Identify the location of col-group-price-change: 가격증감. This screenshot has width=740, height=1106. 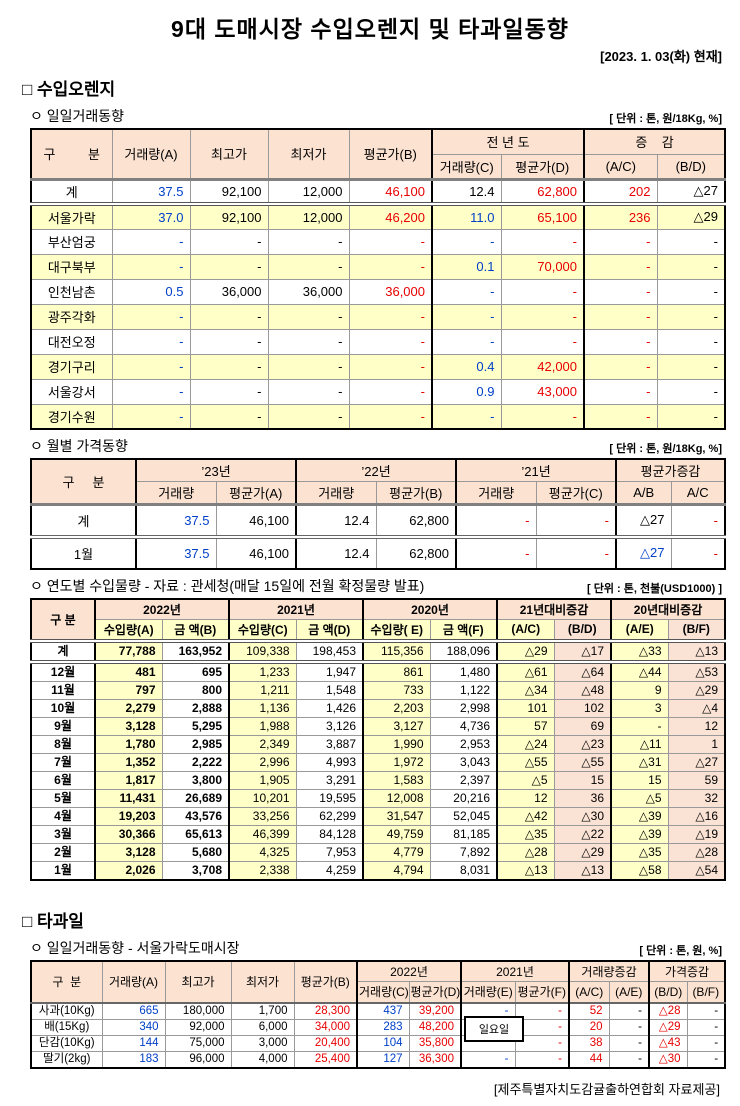
(687, 971).